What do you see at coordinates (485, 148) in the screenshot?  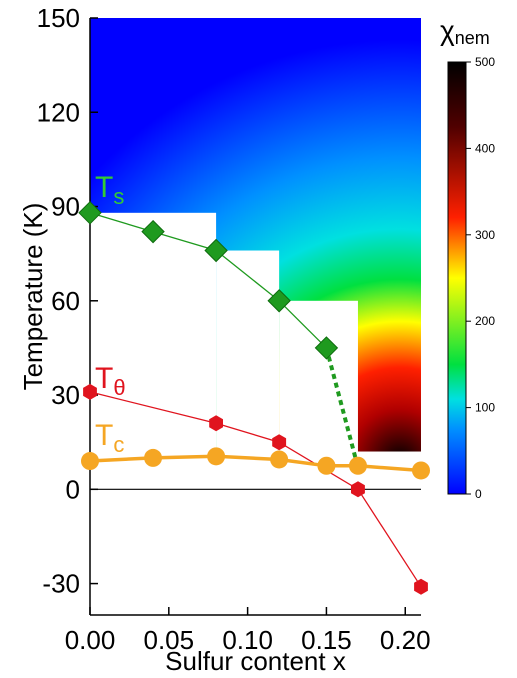 I see `colorbar-tick-label: 400` at bounding box center [485, 148].